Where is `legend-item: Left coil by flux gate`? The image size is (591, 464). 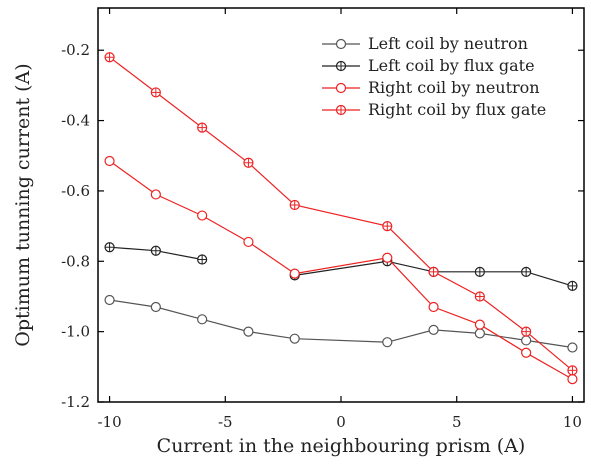
legend-item: Left coil by flux gate is located at coordinates (428, 65).